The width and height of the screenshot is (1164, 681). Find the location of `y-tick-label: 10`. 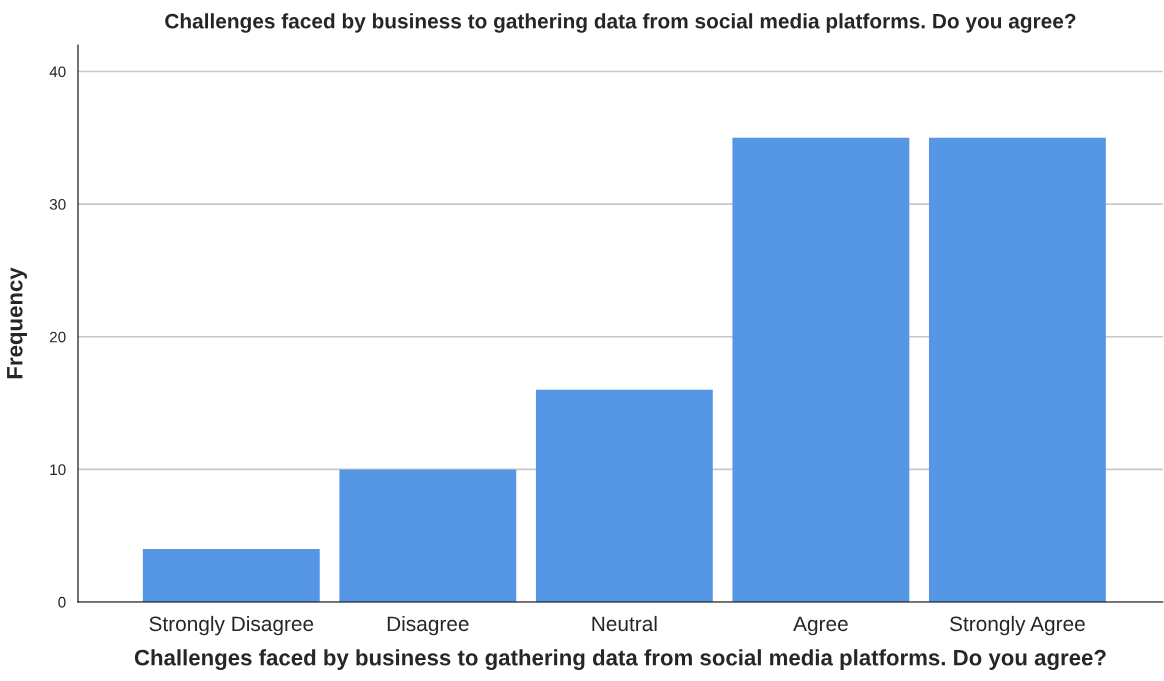

y-tick-label: 10 is located at coordinates (58, 470).